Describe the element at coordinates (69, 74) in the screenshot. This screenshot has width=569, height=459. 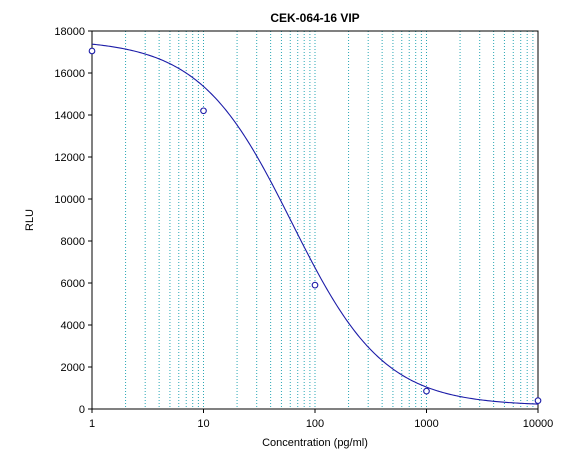
I see `y-tick-label: 16000` at that location.